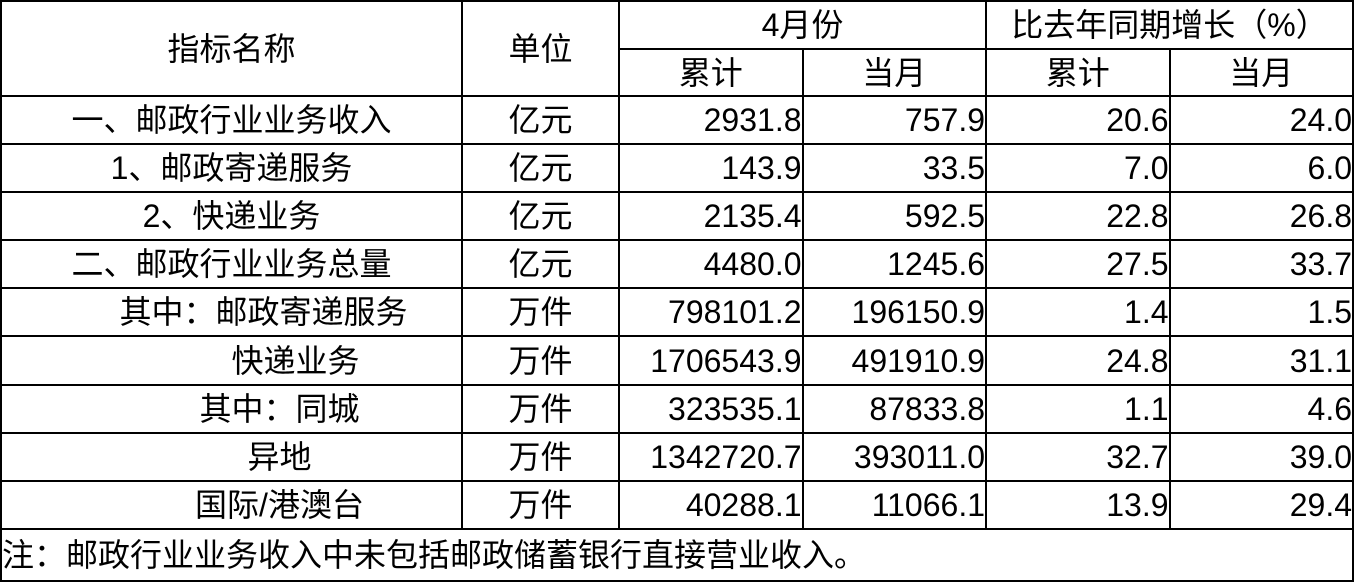 This screenshot has width=1354, height=582. What do you see at coordinates (711, 264) in the screenshot?
I see `april-cumulative-cell: 4480.0` at bounding box center [711, 264].